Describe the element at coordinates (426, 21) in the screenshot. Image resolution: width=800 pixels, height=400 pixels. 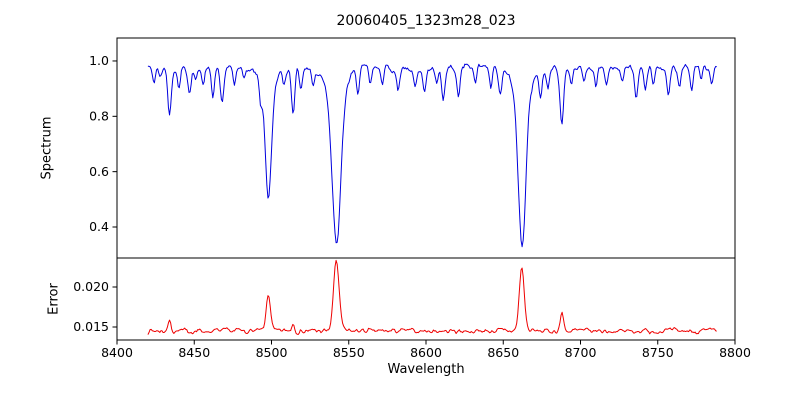
I see `chart-title: 20060405_1323m28_023` at that location.